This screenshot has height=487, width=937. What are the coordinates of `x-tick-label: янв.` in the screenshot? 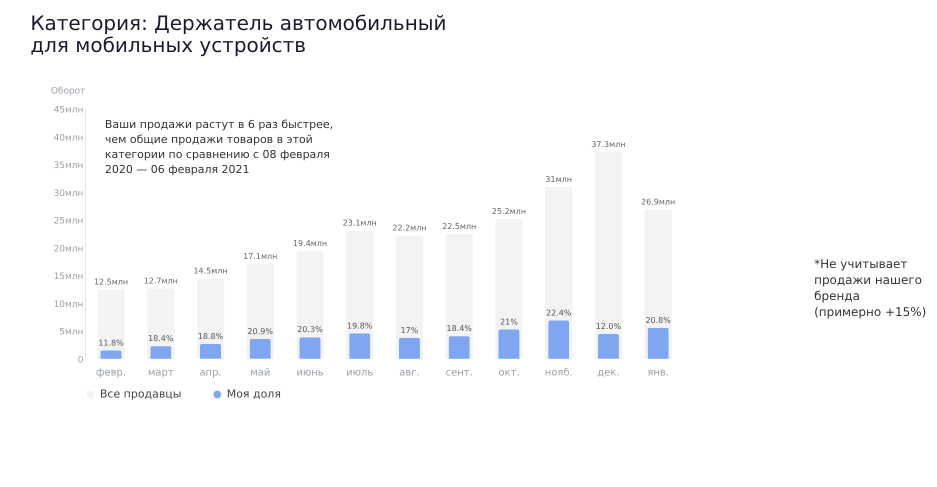 It's located at (658, 372).